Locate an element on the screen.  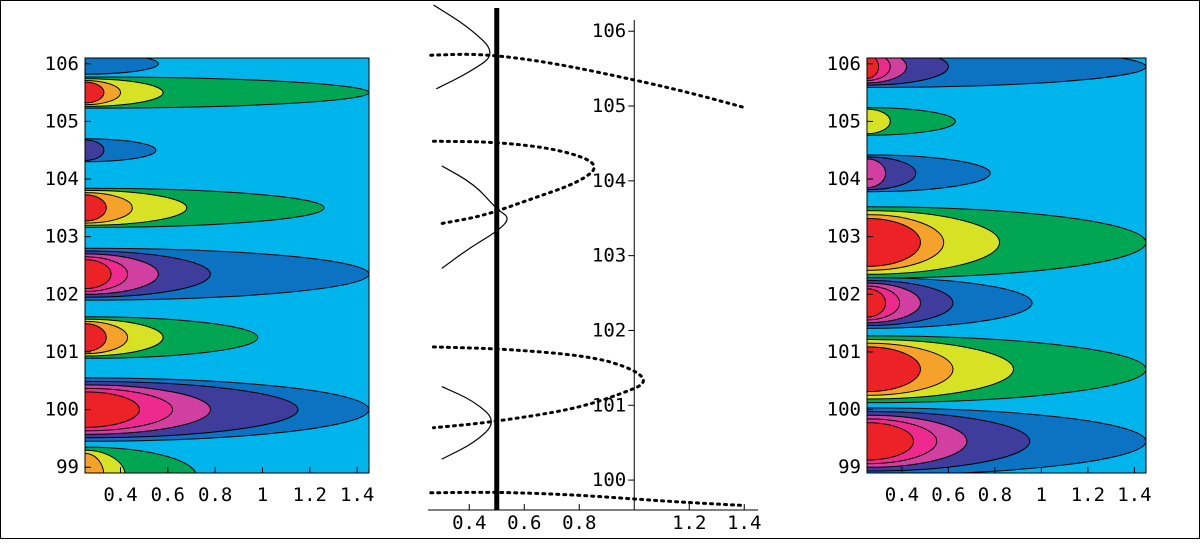
right-y-axis: 99 100 101 102 103 104 105 106 is located at coordinates (850, 265).